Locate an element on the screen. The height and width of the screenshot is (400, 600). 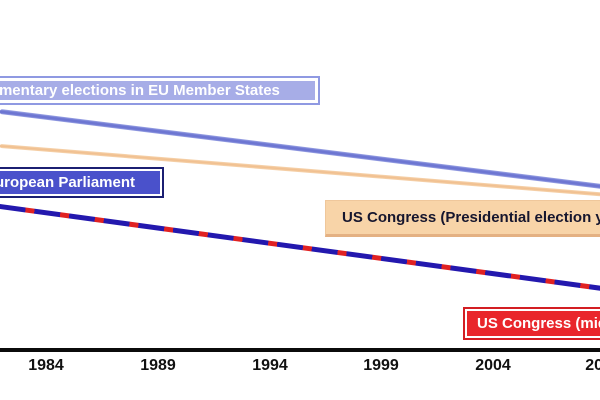
x-tick-2004: 2004 is located at coordinates (493, 365).